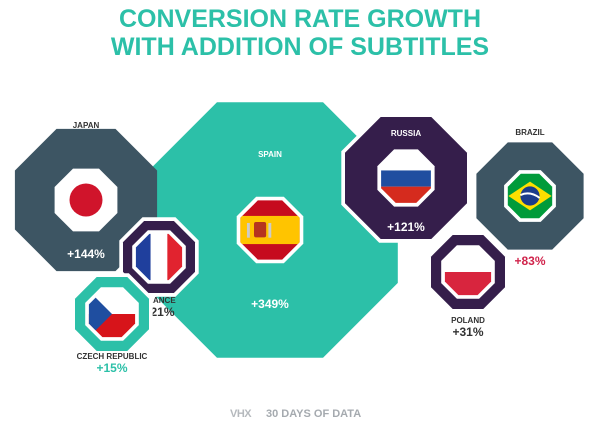 The height and width of the screenshot is (430, 600). I want to click on label-russia: RUSSIA, so click(406, 133).